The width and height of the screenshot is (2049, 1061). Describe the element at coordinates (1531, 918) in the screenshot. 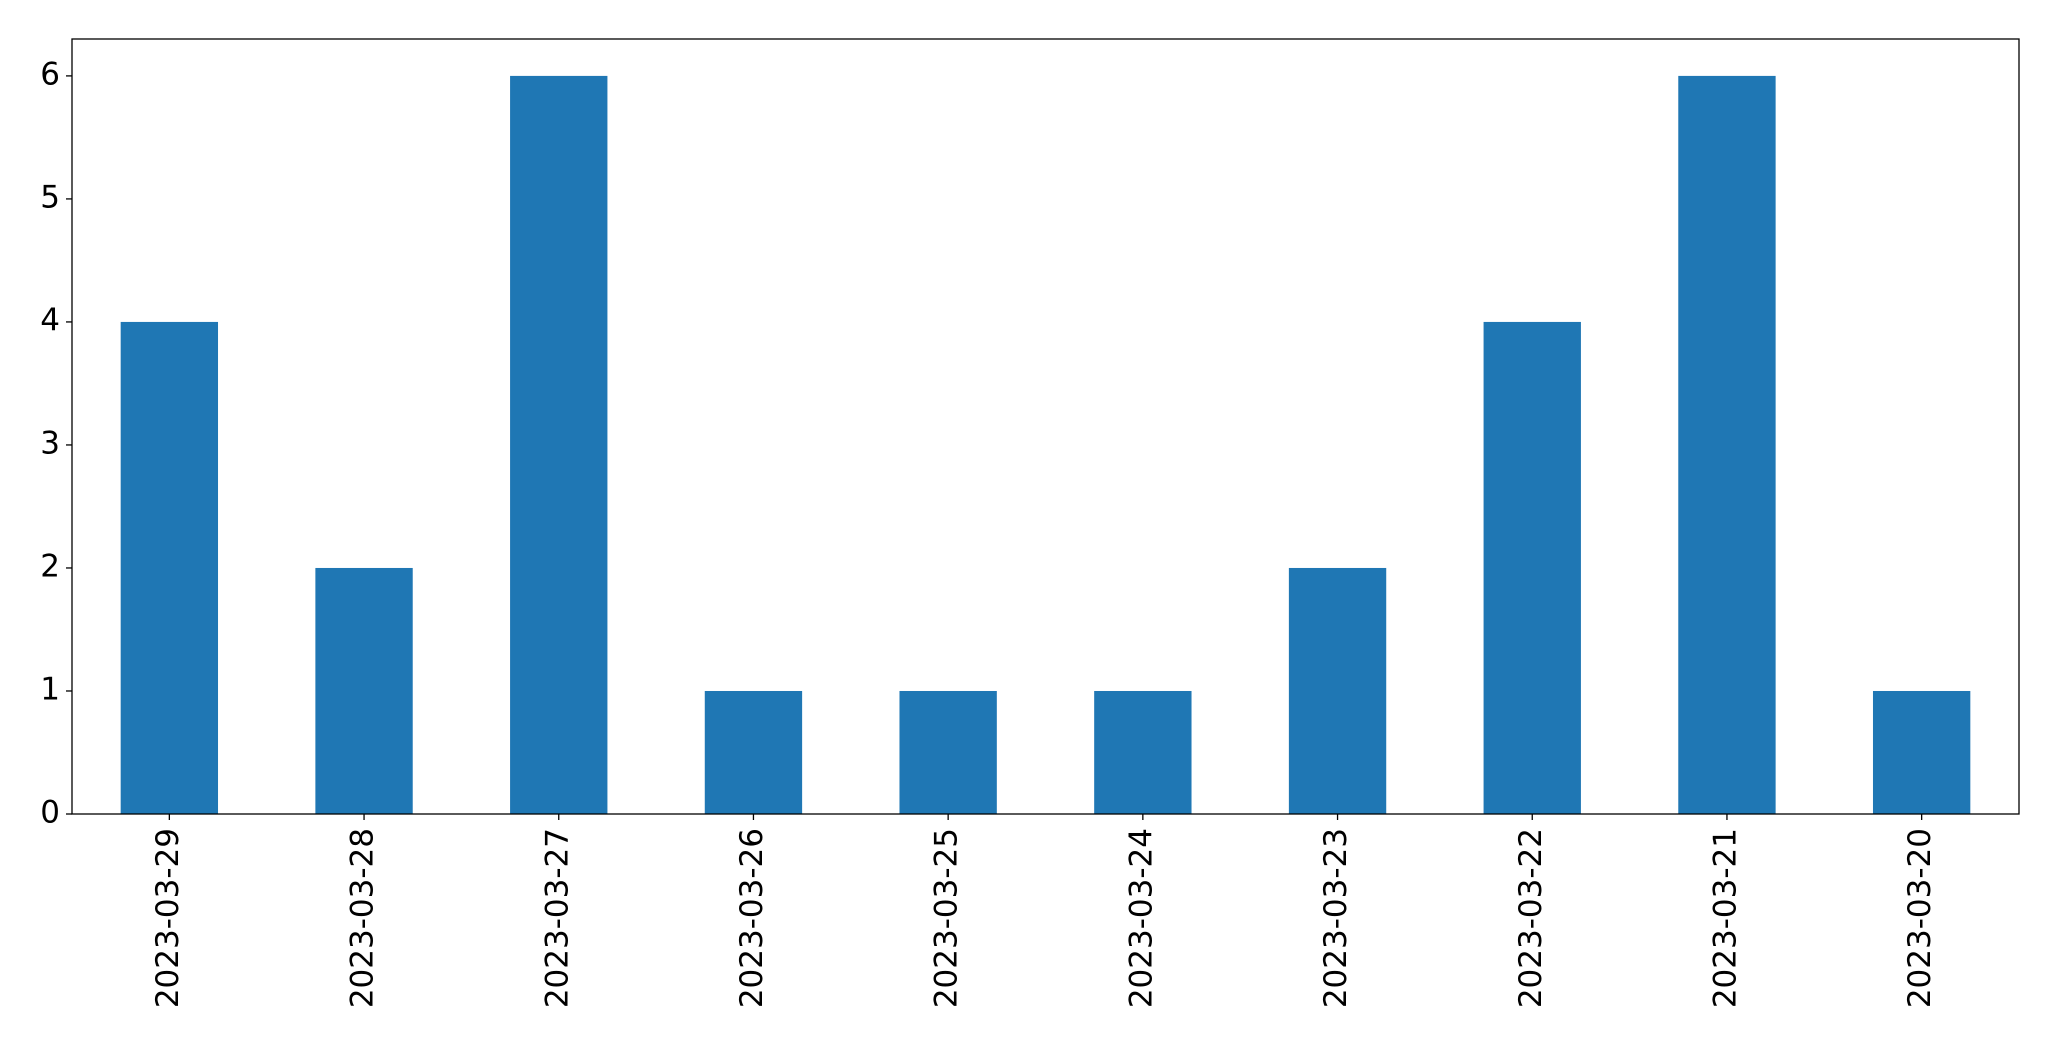

I see `x-tick-label: 2023-03-22` at that location.